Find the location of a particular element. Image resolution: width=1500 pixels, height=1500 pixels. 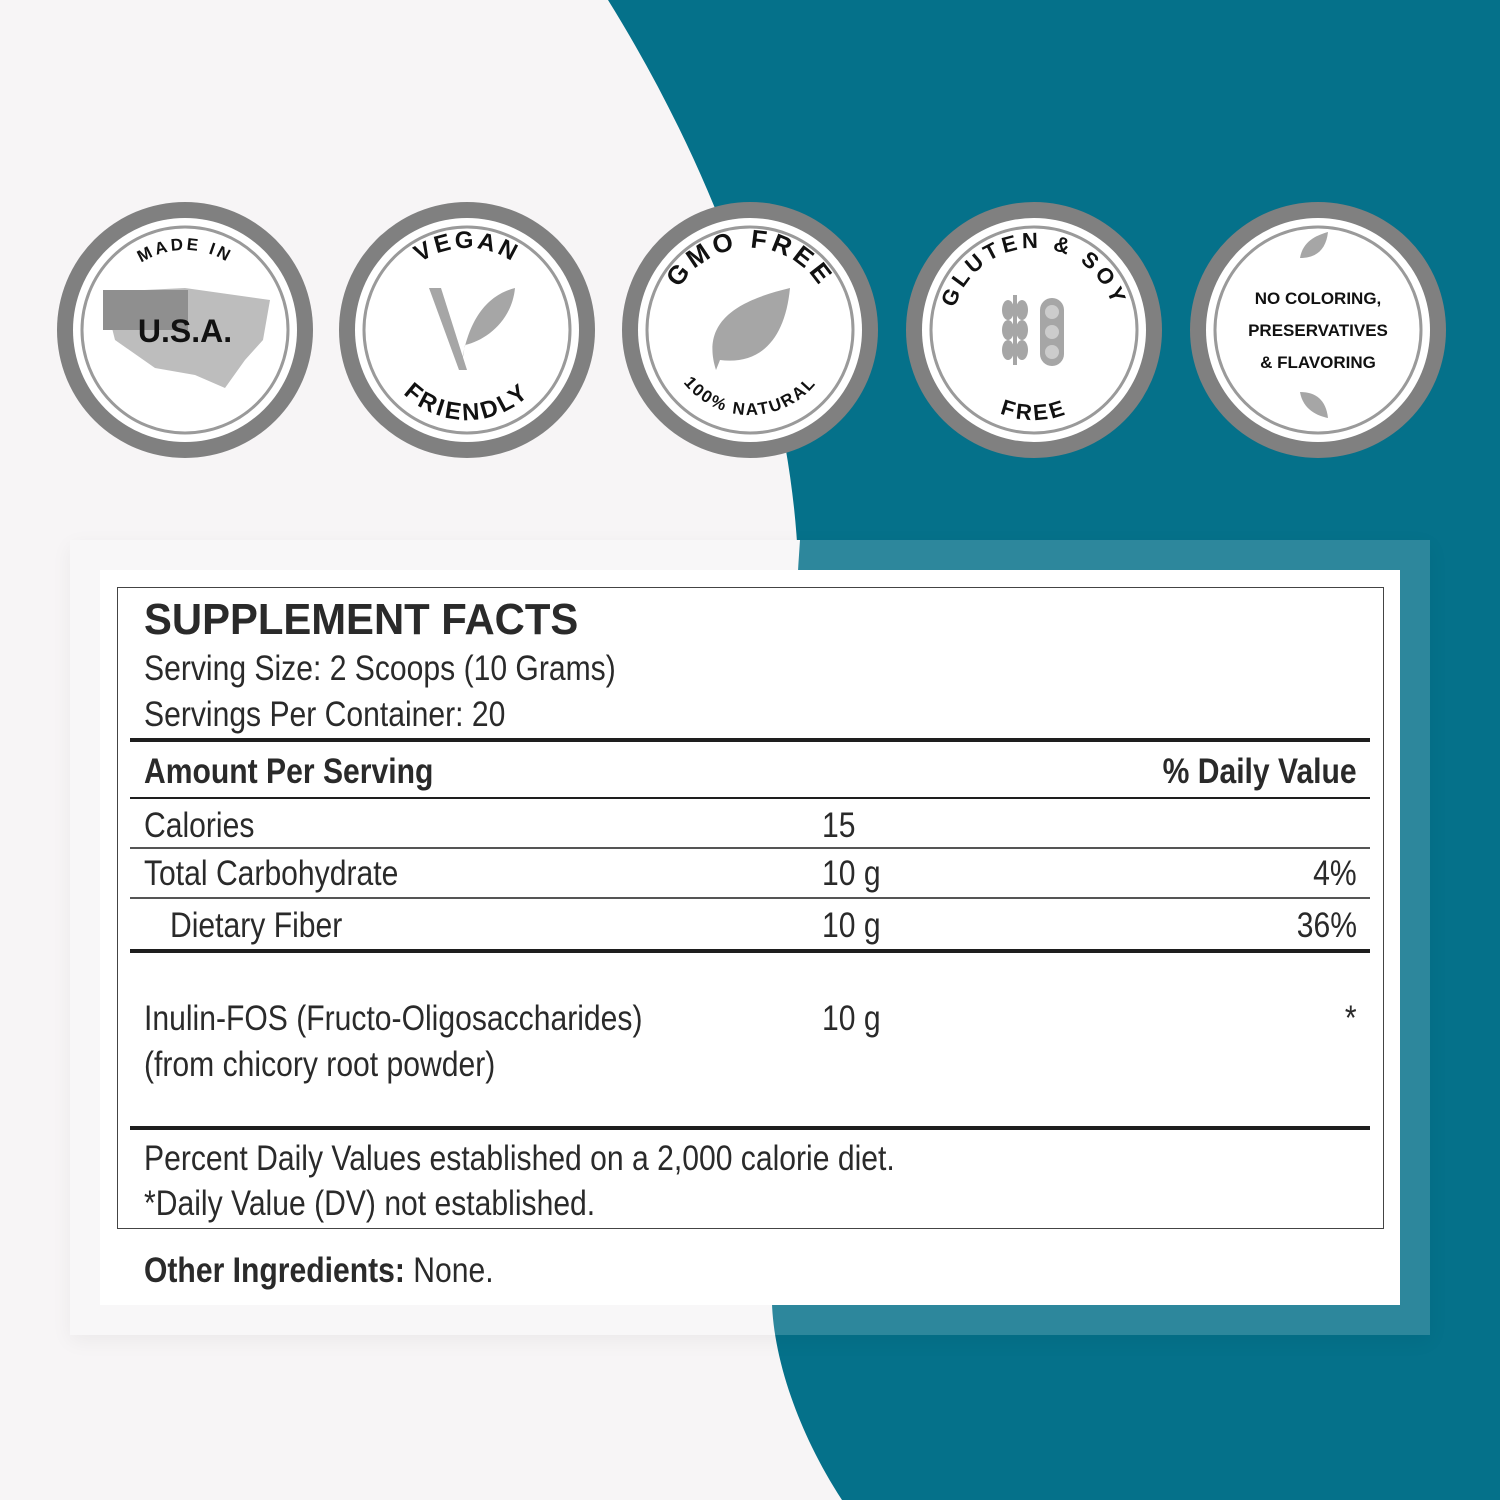

other-ingredients-value: None. is located at coordinates (449, 1270).